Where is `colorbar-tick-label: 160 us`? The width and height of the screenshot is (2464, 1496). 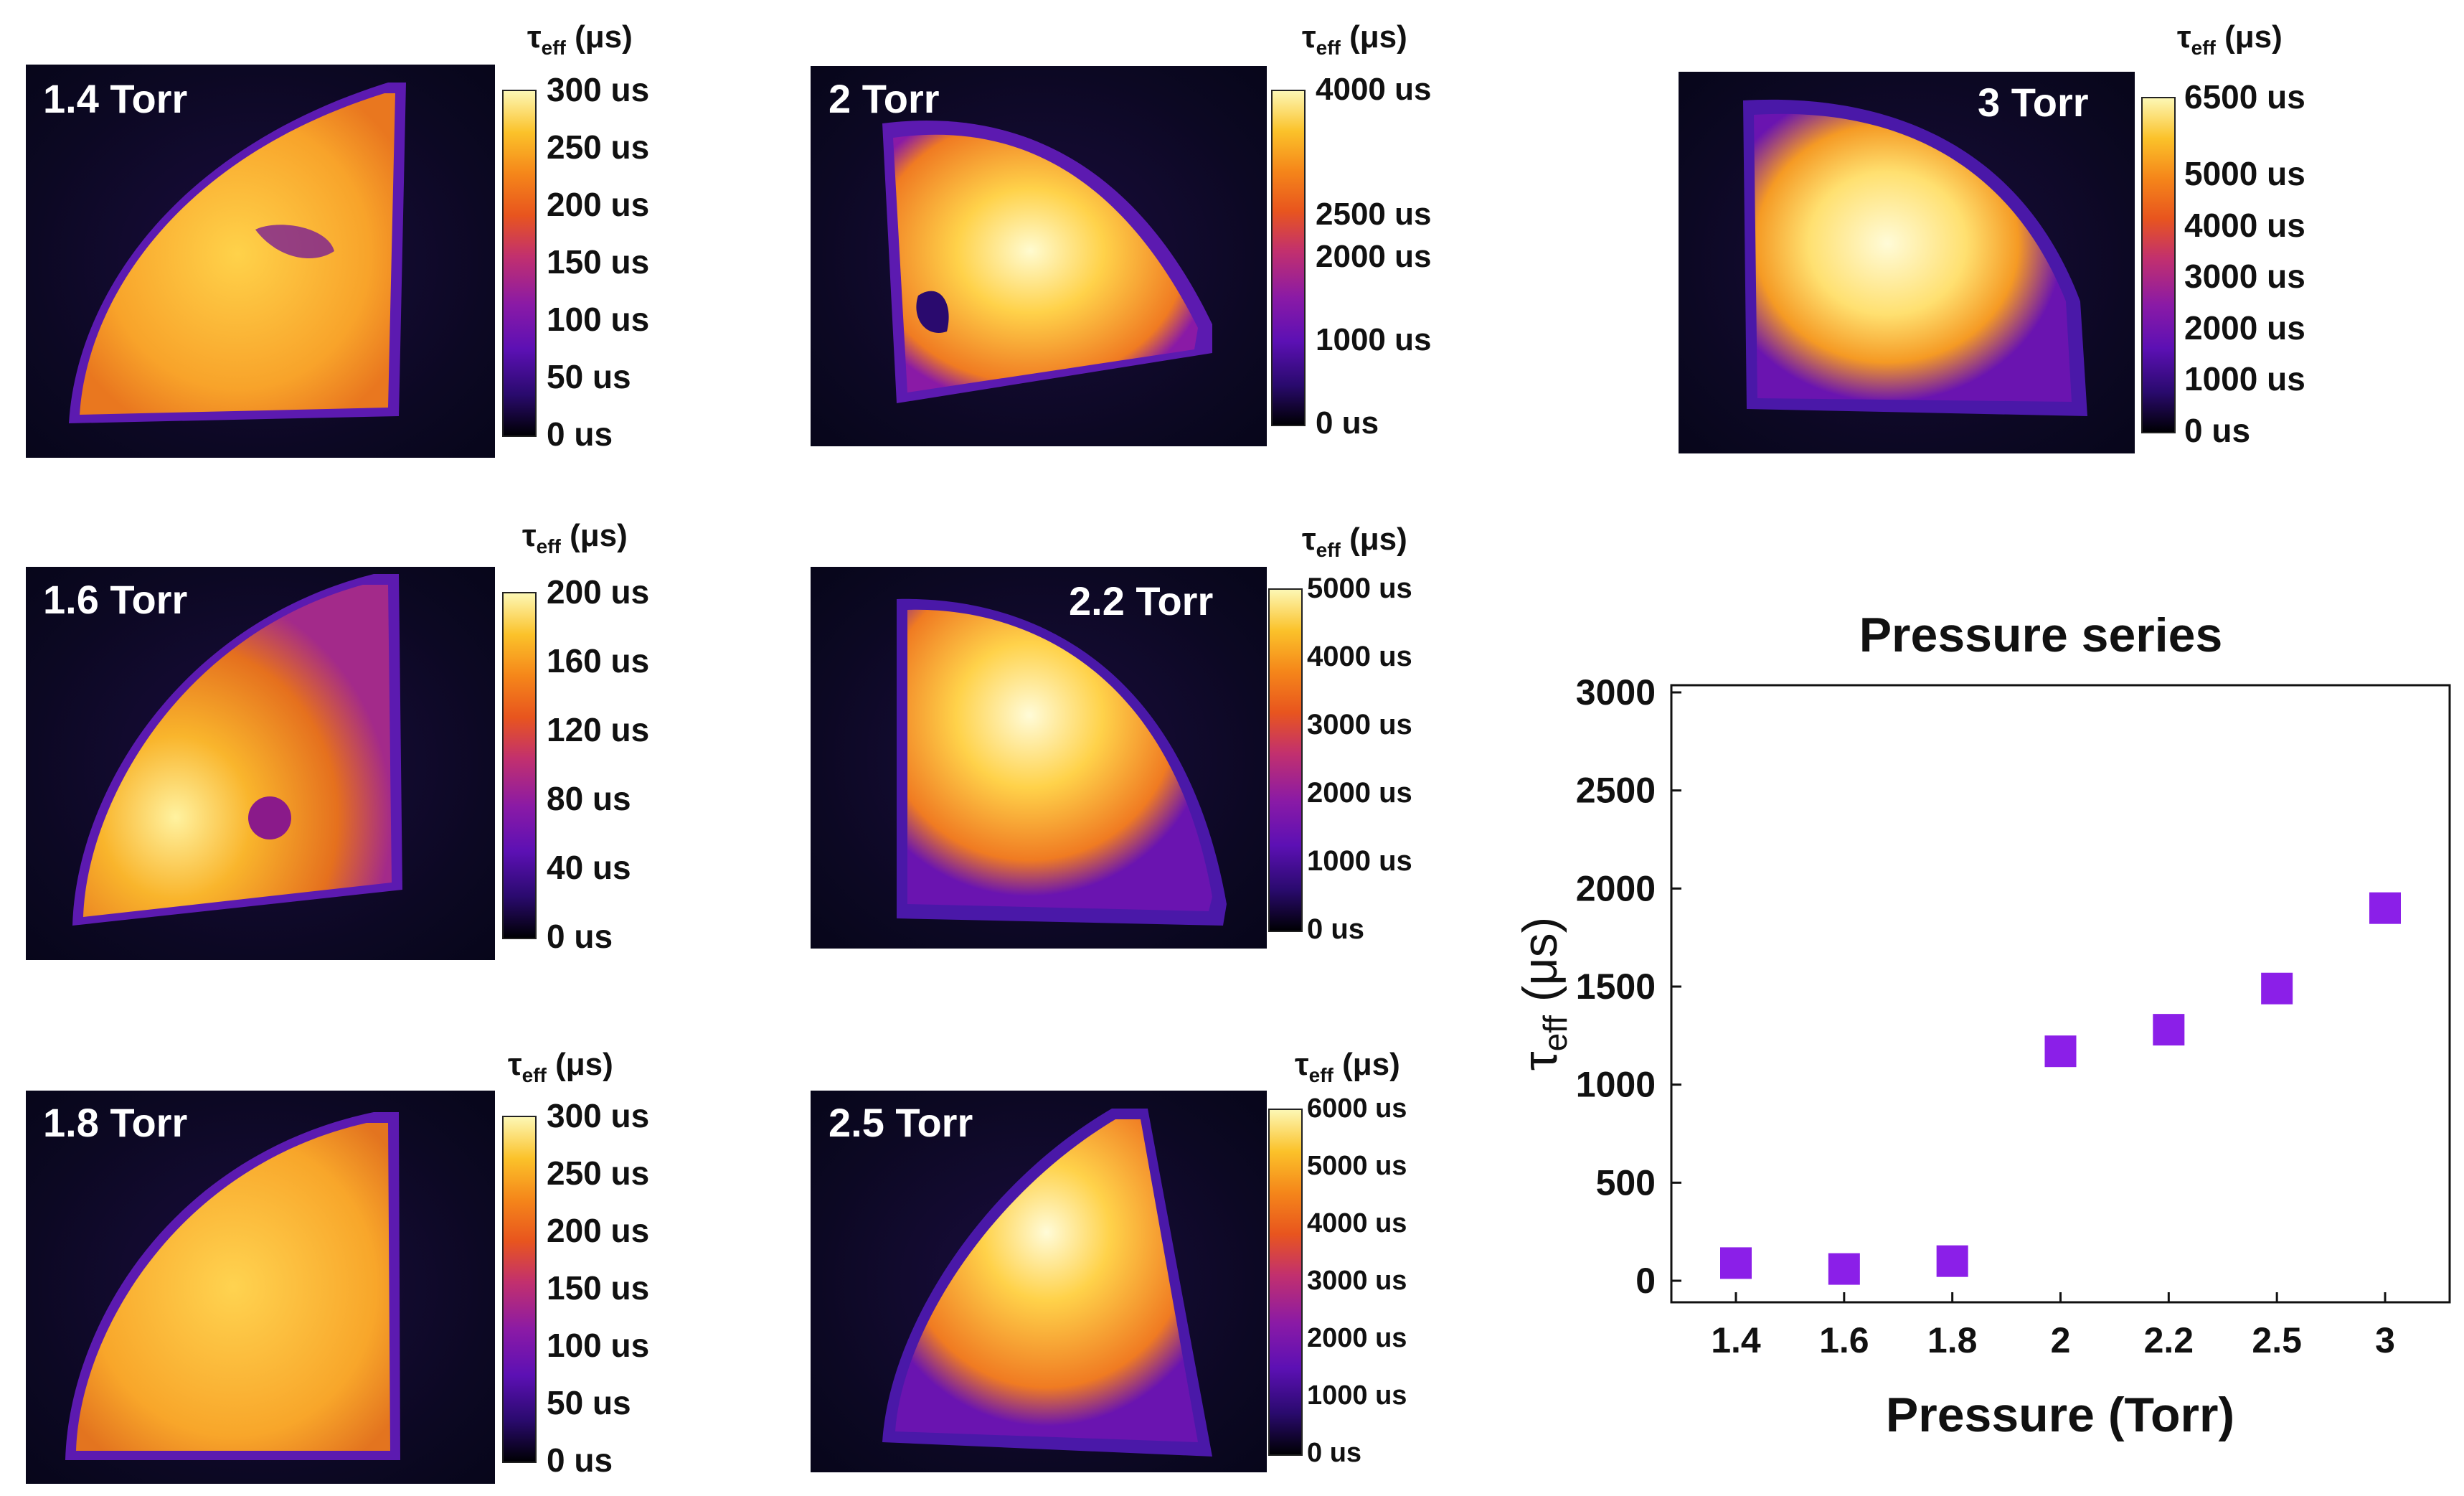
colorbar-tick-label: 160 us is located at coordinates (598, 660).